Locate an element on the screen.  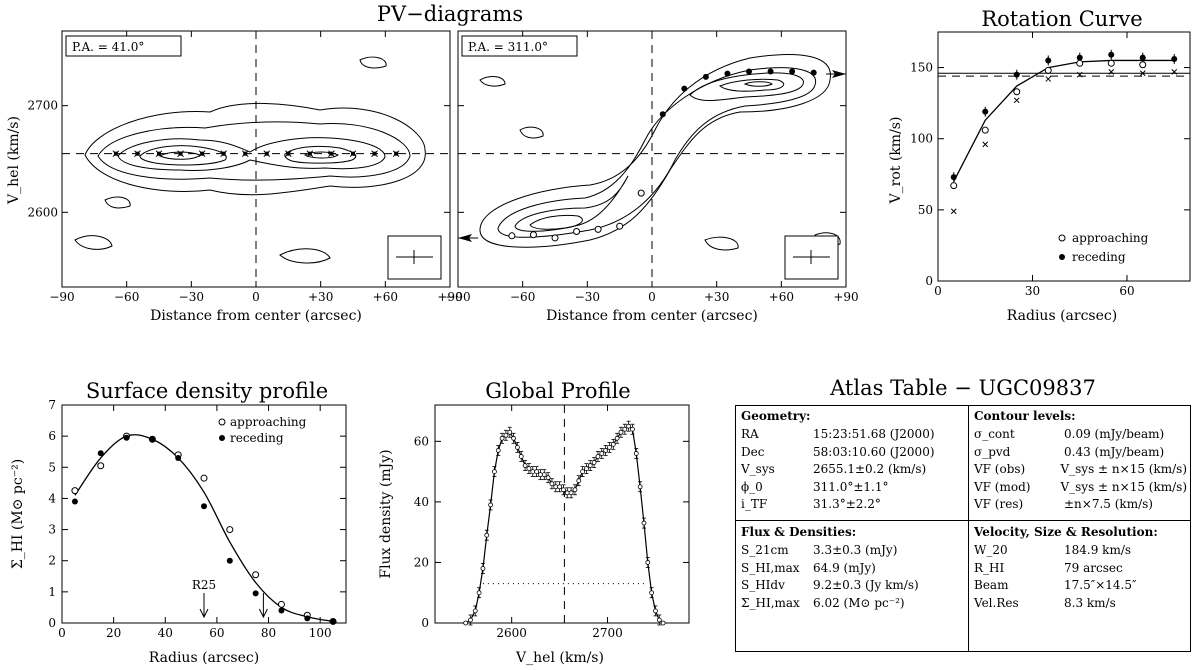
atlas-flux-row: S_21cm 3.3±0.3 (mJy) is located at coordinates (852, 551).